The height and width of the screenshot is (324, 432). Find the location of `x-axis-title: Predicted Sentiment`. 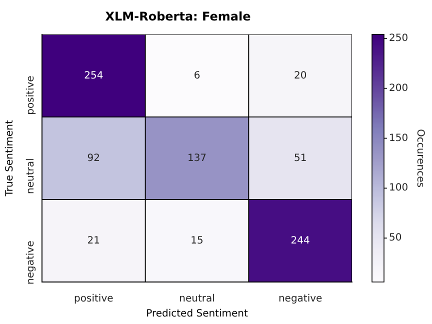

x-axis-title: Predicted Sentiment is located at coordinates (197, 314).